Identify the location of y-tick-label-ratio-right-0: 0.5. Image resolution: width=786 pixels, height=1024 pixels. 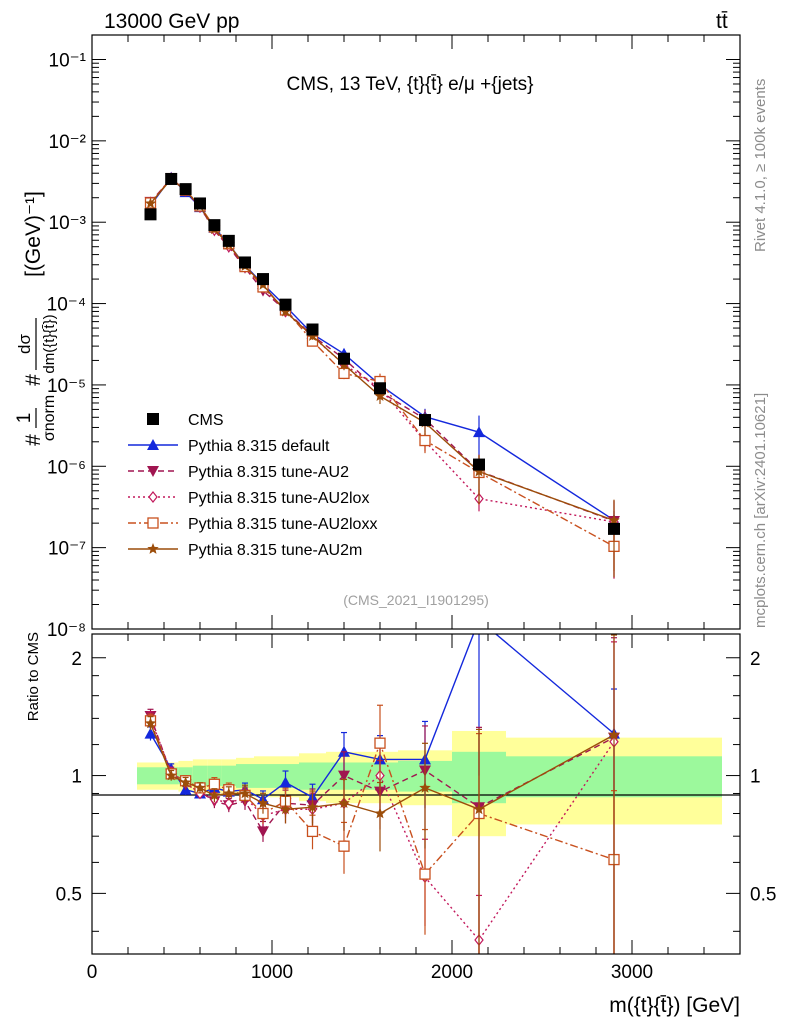
(763, 894).